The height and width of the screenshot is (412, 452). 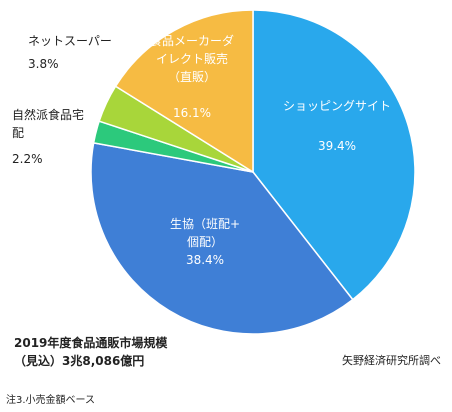 I want to click on slice-label-0: ショッピングサイト, so click(x=337, y=106).